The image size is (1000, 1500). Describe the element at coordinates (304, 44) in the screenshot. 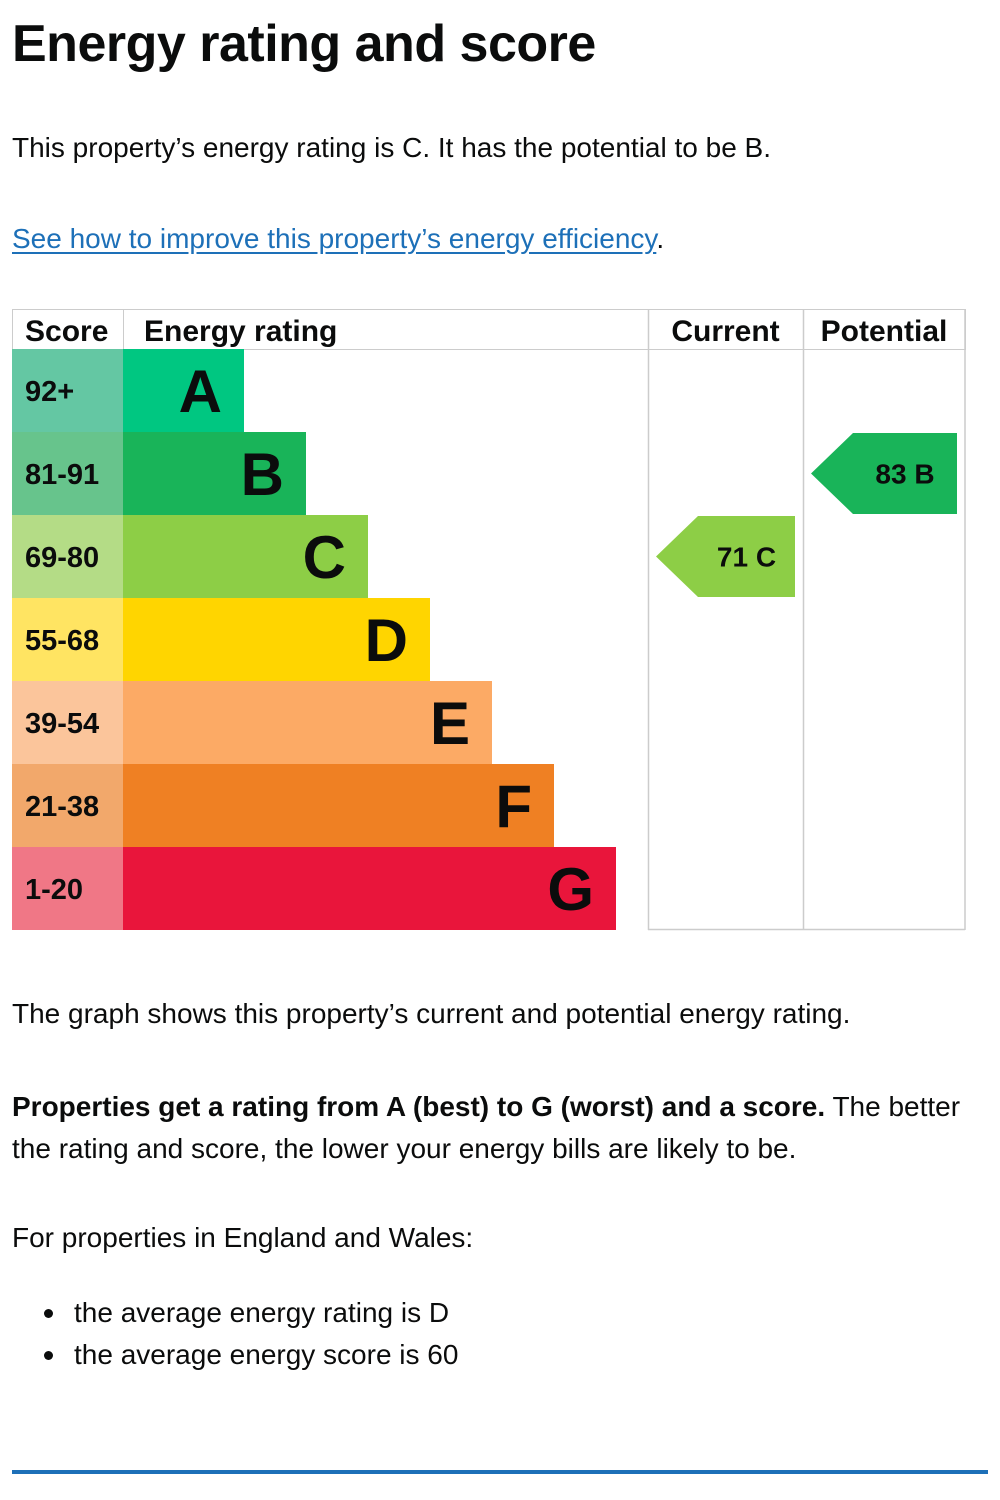

I see `page-title: Energy rating and score` at that location.